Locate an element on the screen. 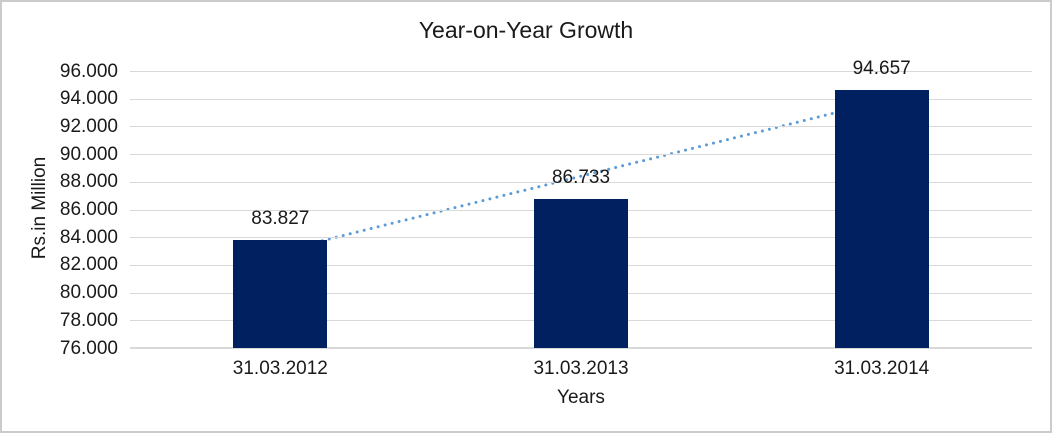 The width and height of the screenshot is (1052, 433). x-axis-category-label: 31.03.2013 is located at coordinates (581, 368).